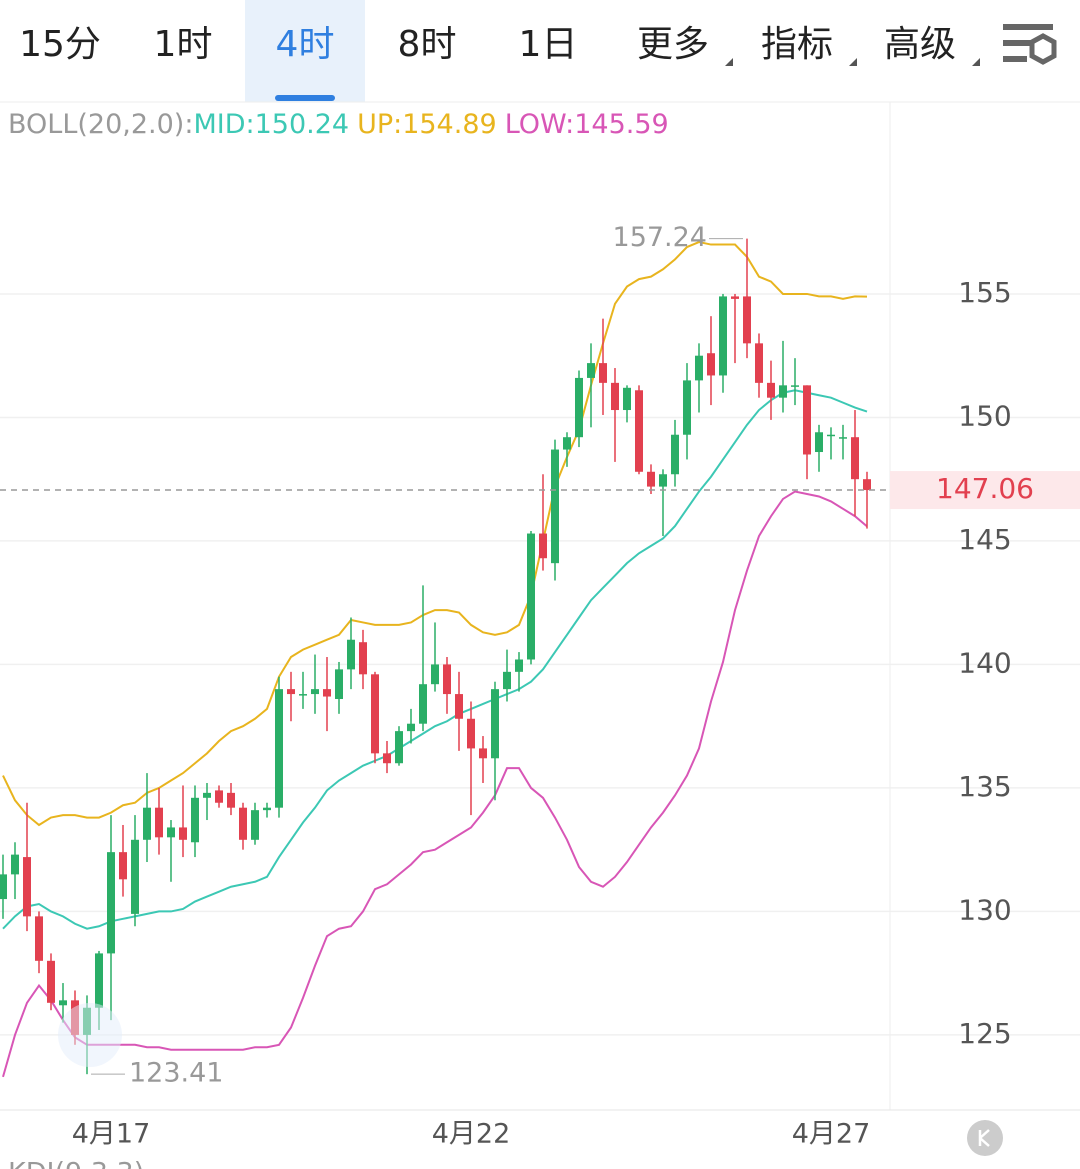 The image size is (1080, 1169). What do you see at coordinates (984, 415) in the screenshot?
I see `y-tick-label: 150` at bounding box center [984, 415].